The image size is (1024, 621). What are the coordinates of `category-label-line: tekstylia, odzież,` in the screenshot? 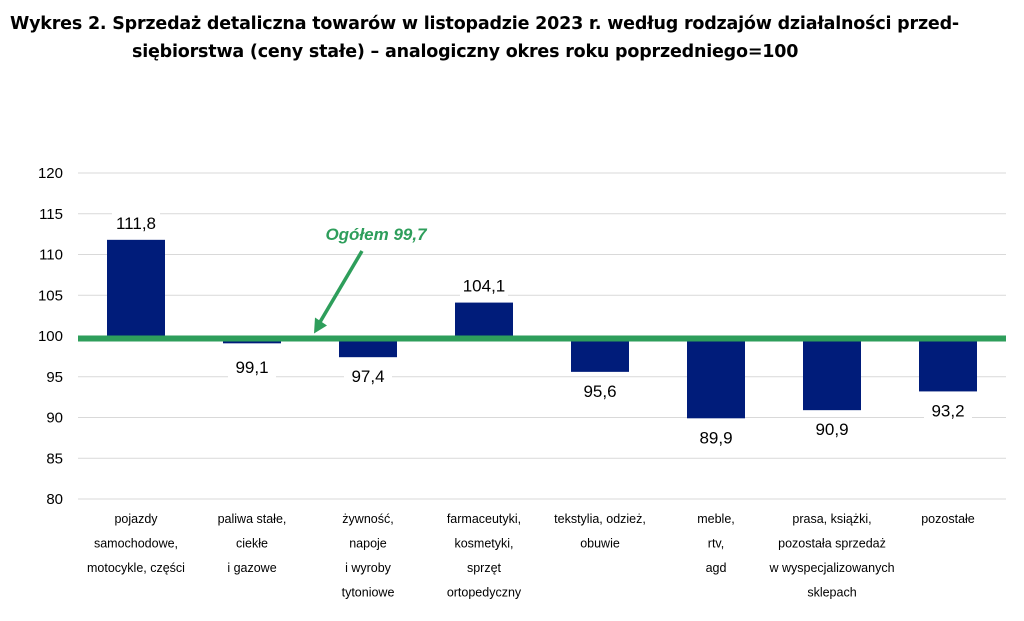 It's located at (600, 519).